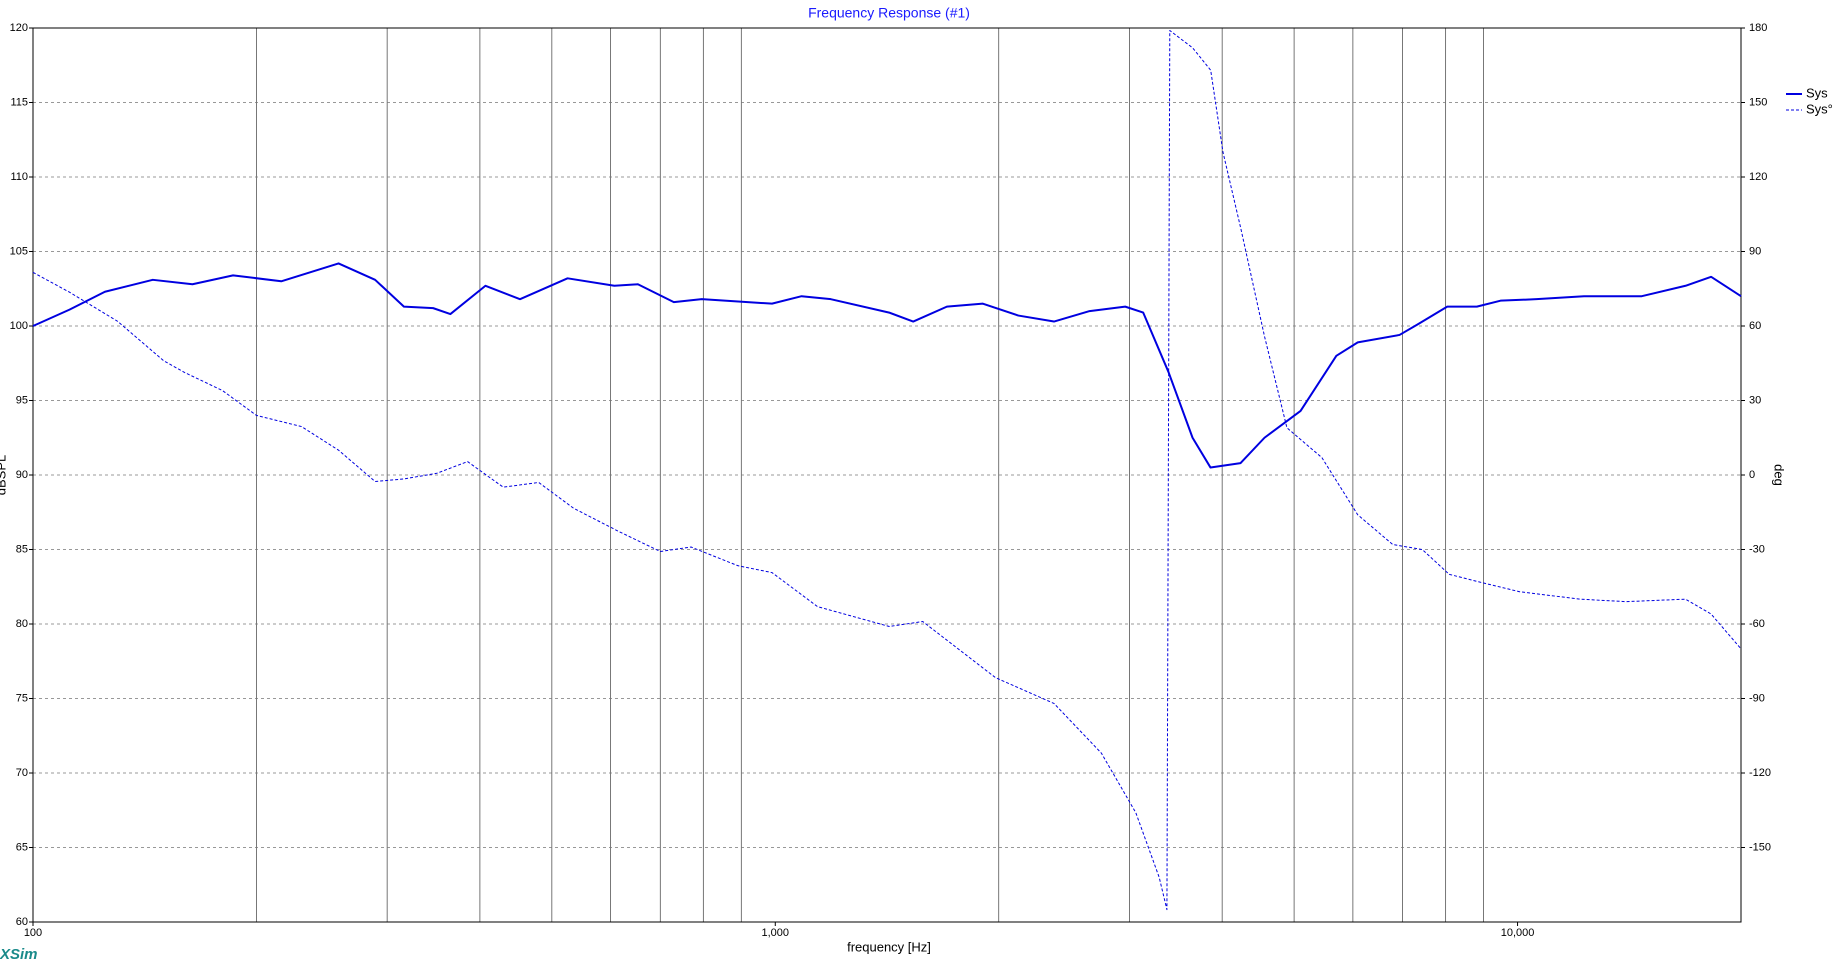 The height and width of the screenshot is (978, 1833). I want to click on y2-tick-label: 60, so click(1755, 326).